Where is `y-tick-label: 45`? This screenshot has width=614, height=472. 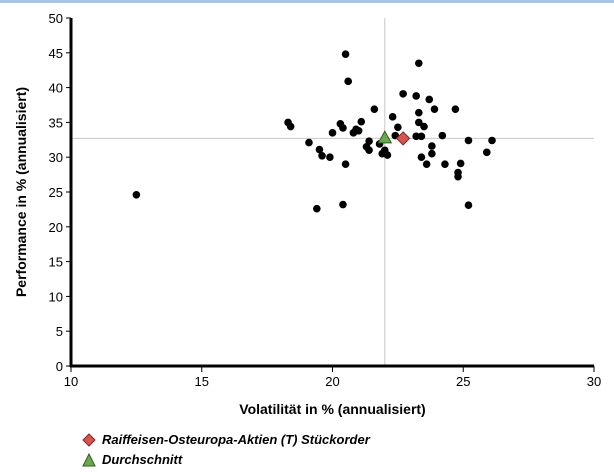 y-tick-label: 45 is located at coordinates (56, 53).